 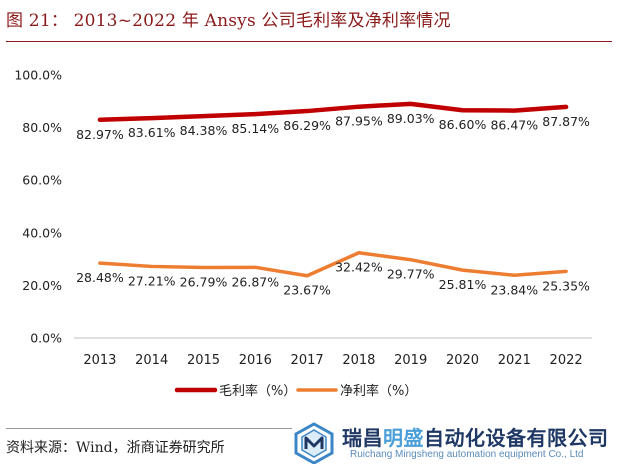 I want to click on data-label: 82.97%, so click(x=100, y=134).